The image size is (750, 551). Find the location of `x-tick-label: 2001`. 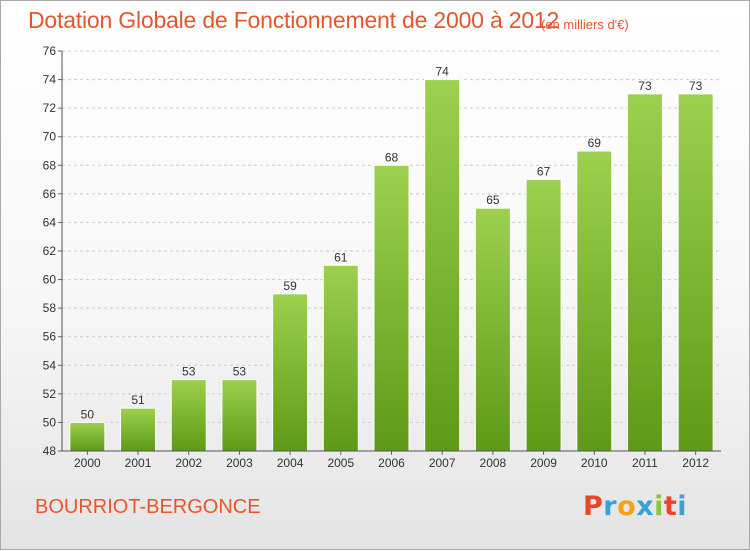

x-tick-label: 2001 is located at coordinates (138, 463).